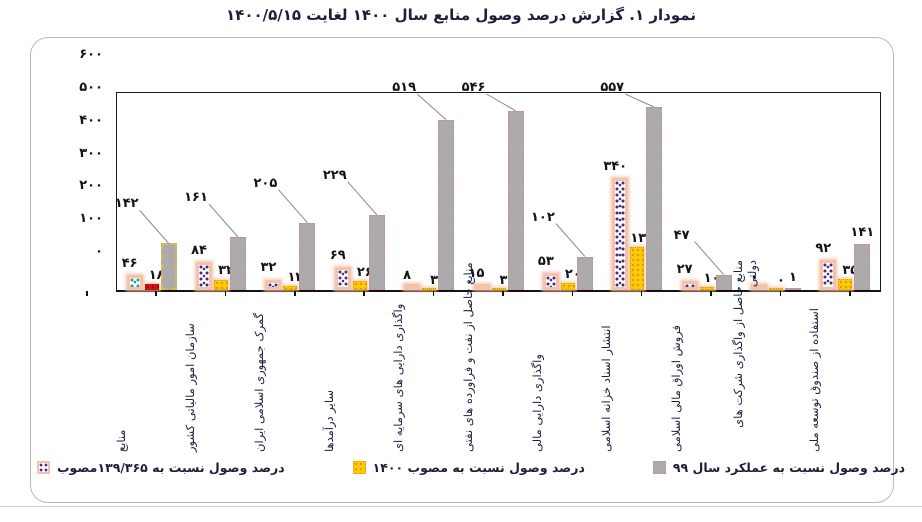 This screenshot has width=922, height=522. I want to click on value-label-series2-group1: ۱۶۱, so click(196, 198).